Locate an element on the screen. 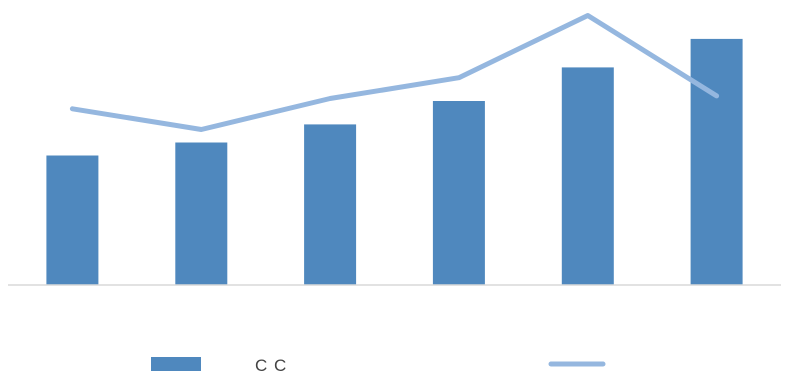 The height and width of the screenshot is (381, 789). legend-bar-swatch is located at coordinates (176, 364).